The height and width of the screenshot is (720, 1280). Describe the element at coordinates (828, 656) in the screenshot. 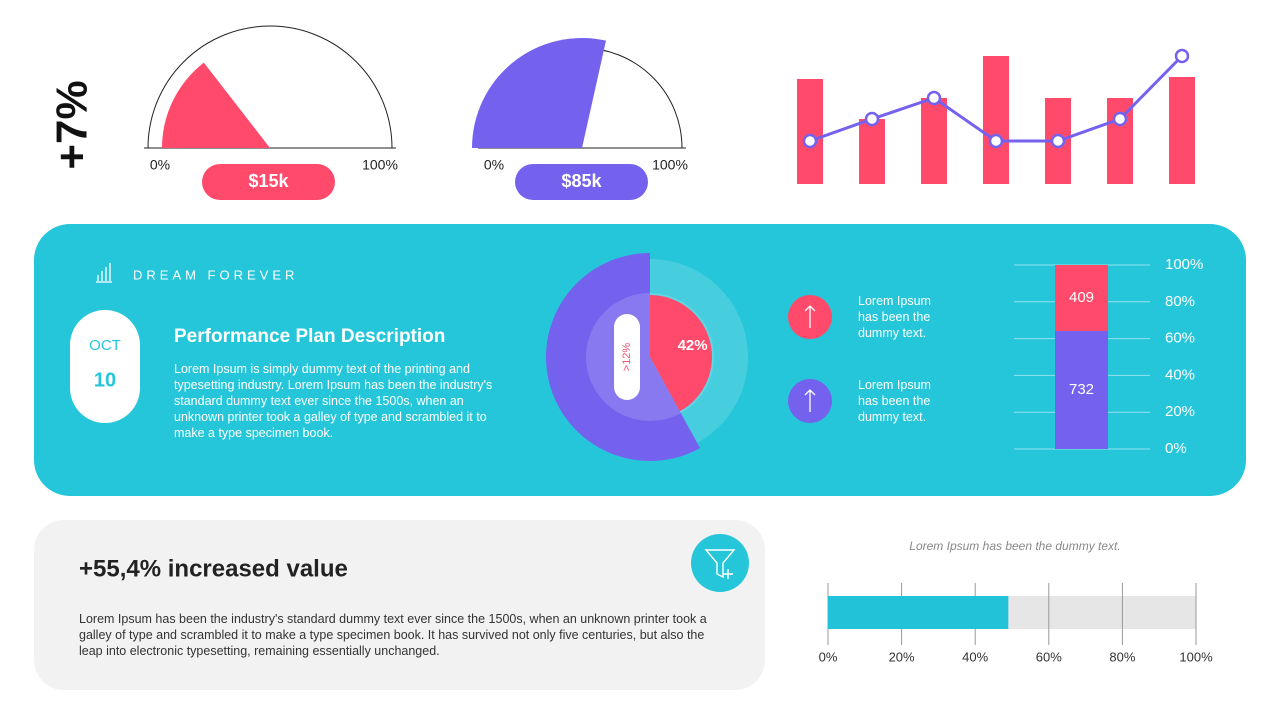

I see `x-tick-label: 0%` at that location.